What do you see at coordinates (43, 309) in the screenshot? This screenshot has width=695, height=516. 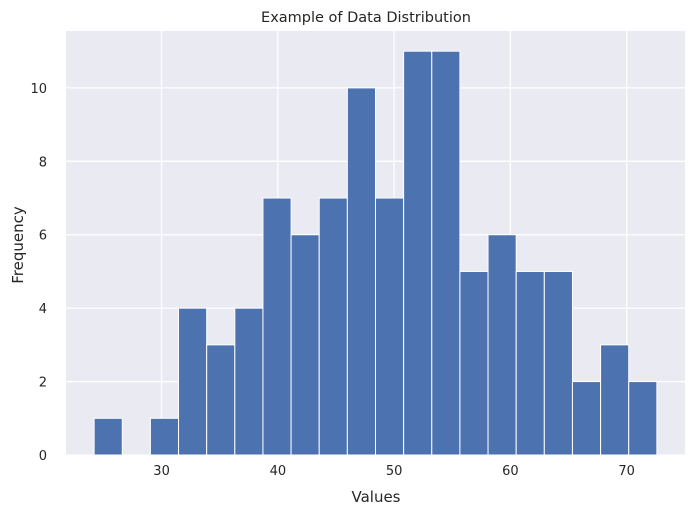 I see `y-tick-label: 4` at bounding box center [43, 309].